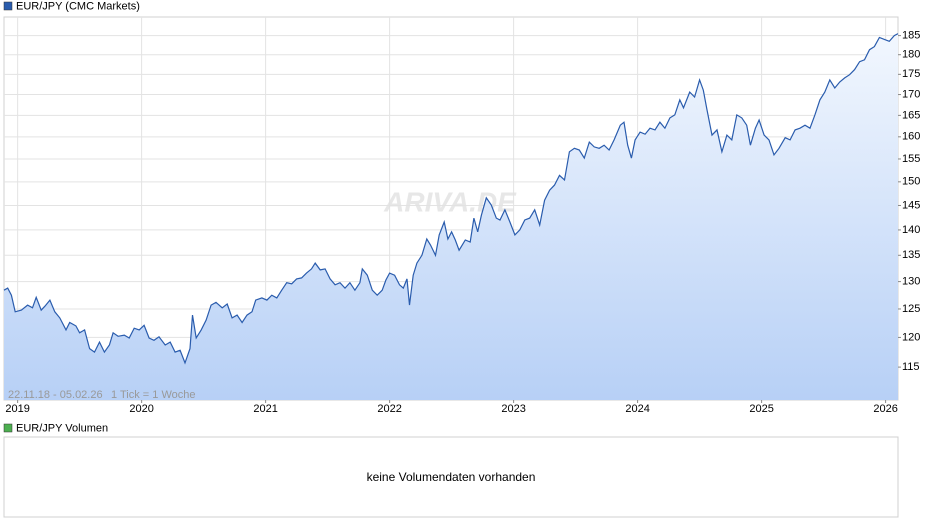 The width and height of the screenshot is (940, 531). I want to click on volume-frame, so click(451, 477).